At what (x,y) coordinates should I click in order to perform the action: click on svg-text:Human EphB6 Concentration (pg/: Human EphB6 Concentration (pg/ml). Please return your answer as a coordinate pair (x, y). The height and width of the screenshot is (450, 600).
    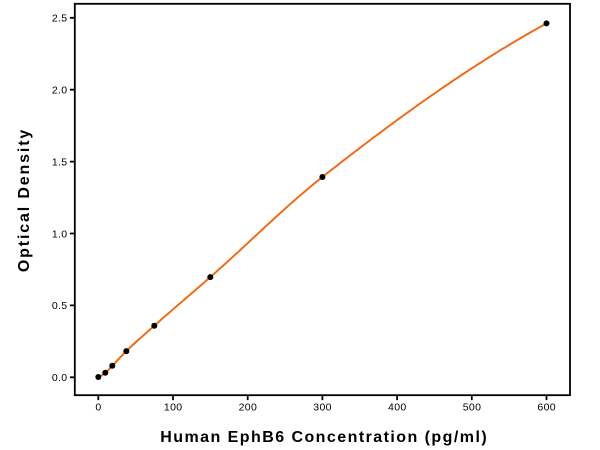
    Looking at the image, I should click on (324, 437).